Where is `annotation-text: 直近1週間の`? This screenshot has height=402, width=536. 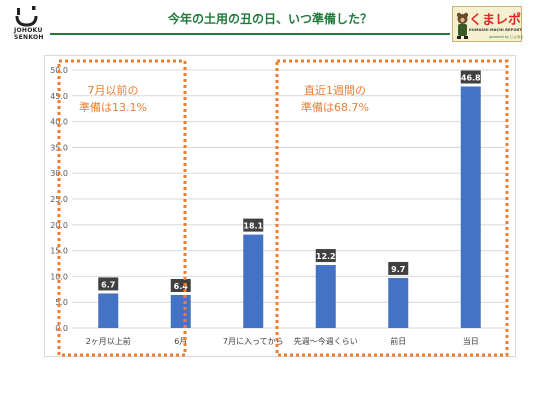 annotation-text: 直近1週間の is located at coordinates (335, 90).